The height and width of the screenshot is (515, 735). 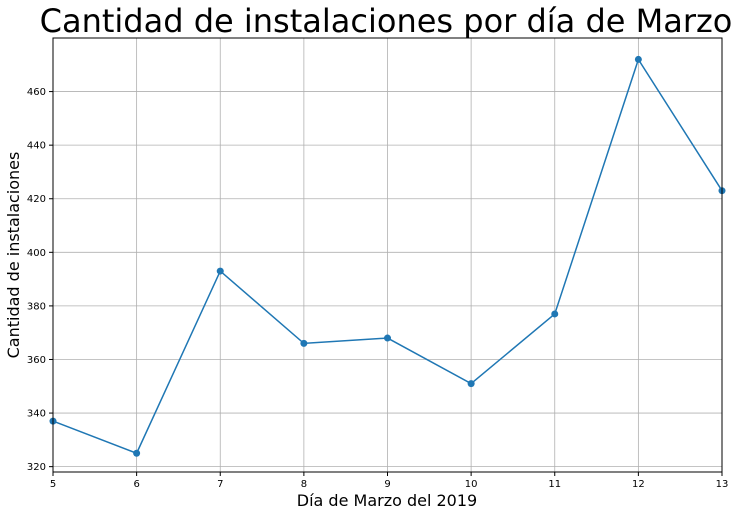 What do you see at coordinates (722, 484) in the screenshot?
I see `x-tick-label: 13` at bounding box center [722, 484].